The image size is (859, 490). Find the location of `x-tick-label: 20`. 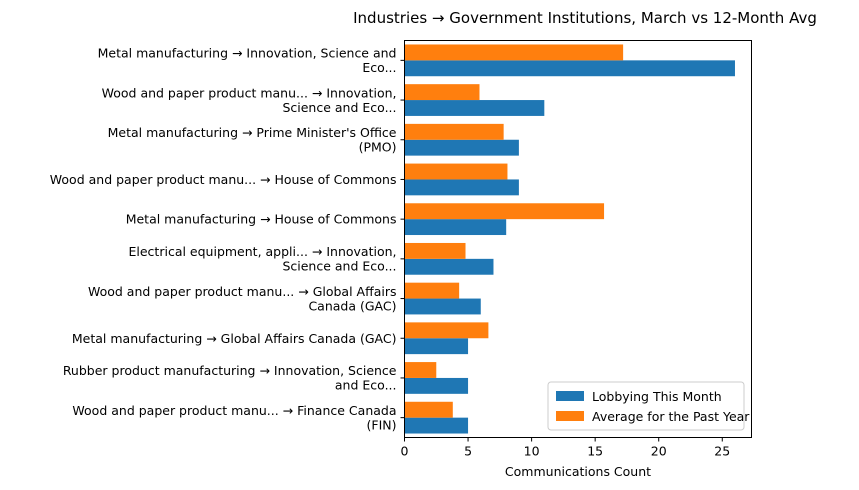

x-tick-label: 20 is located at coordinates (659, 451).